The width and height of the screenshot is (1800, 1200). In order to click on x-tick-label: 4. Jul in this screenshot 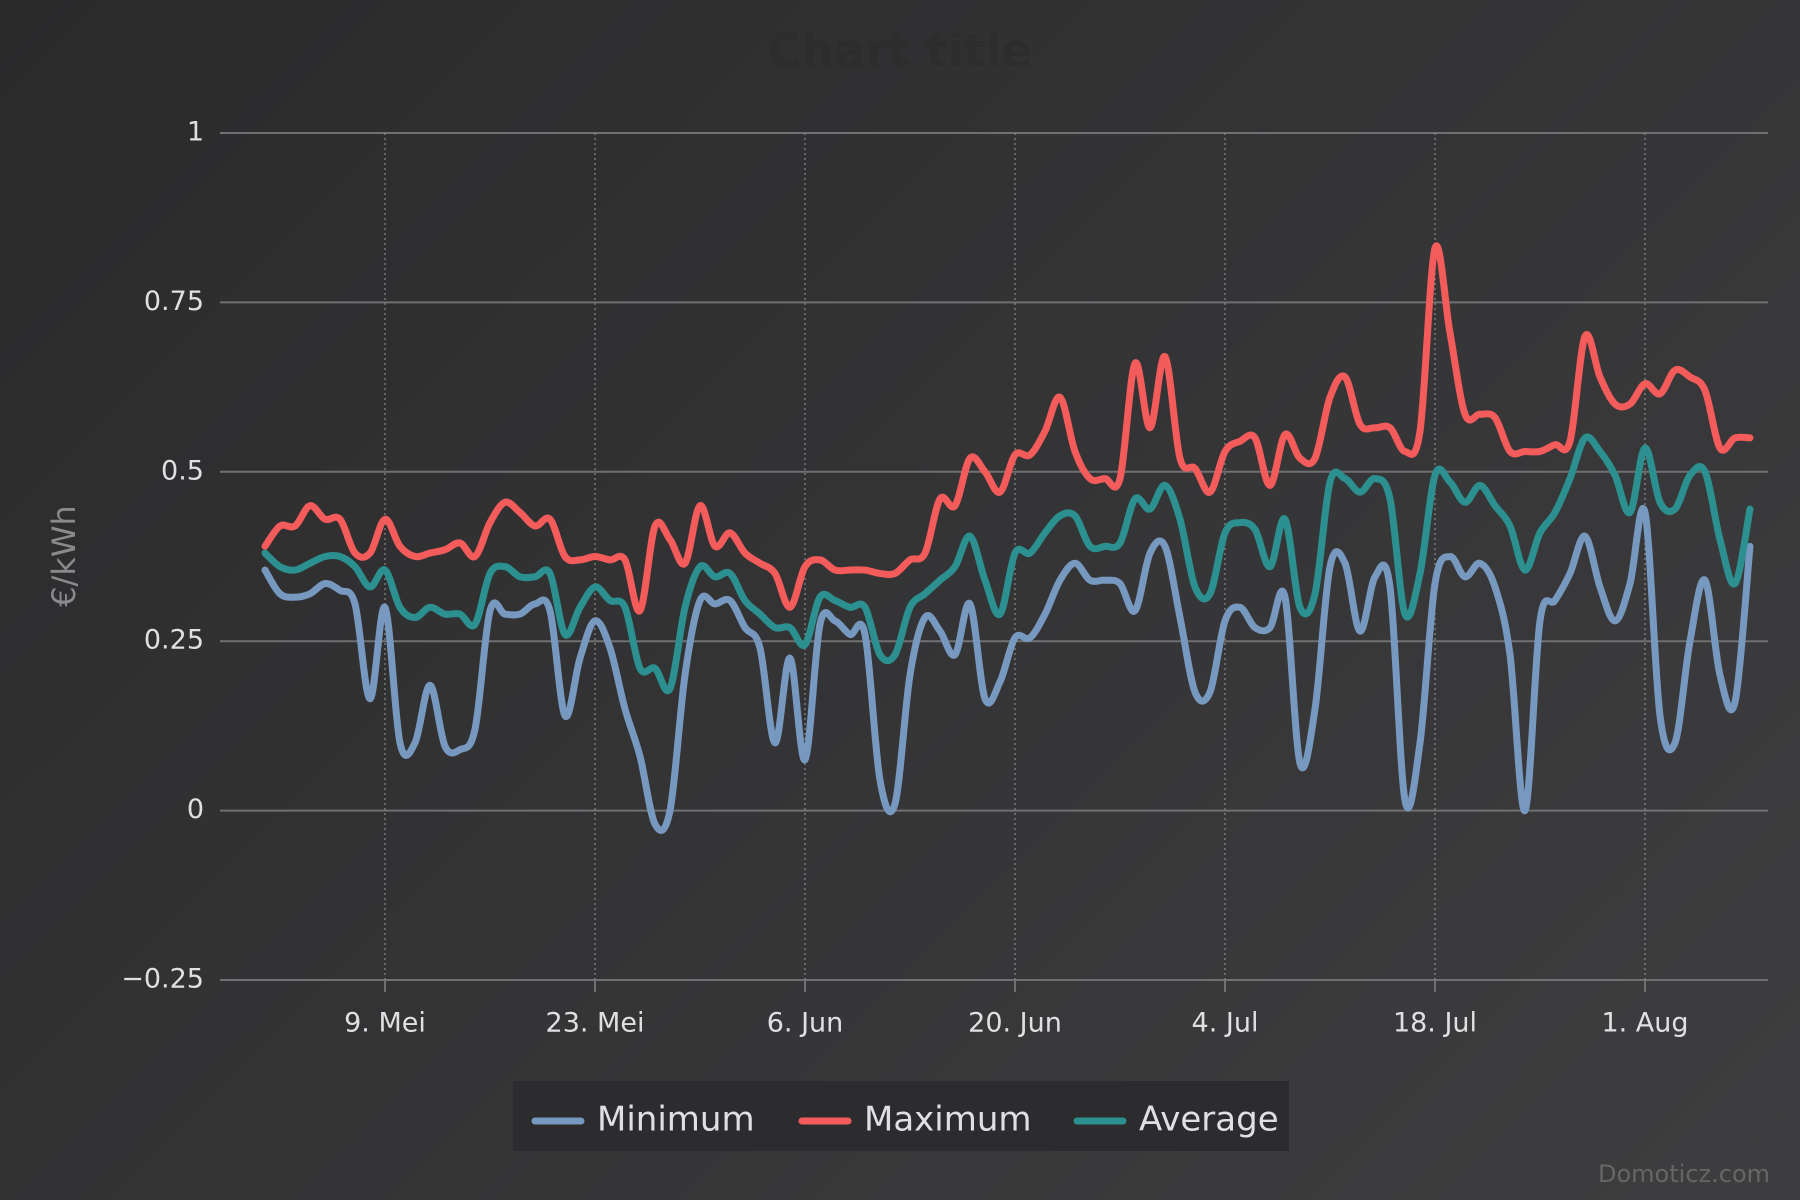, I will do `click(1225, 1023)`.